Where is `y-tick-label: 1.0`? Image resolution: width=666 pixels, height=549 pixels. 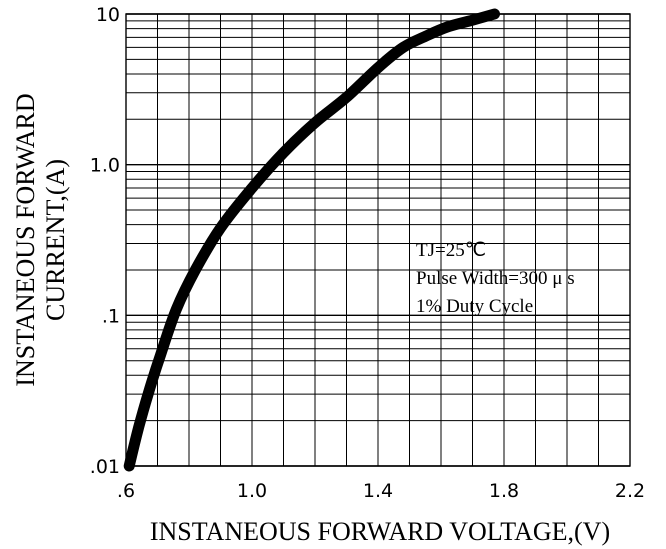 y-tick-label: 1.0 is located at coordinates (105, 166).